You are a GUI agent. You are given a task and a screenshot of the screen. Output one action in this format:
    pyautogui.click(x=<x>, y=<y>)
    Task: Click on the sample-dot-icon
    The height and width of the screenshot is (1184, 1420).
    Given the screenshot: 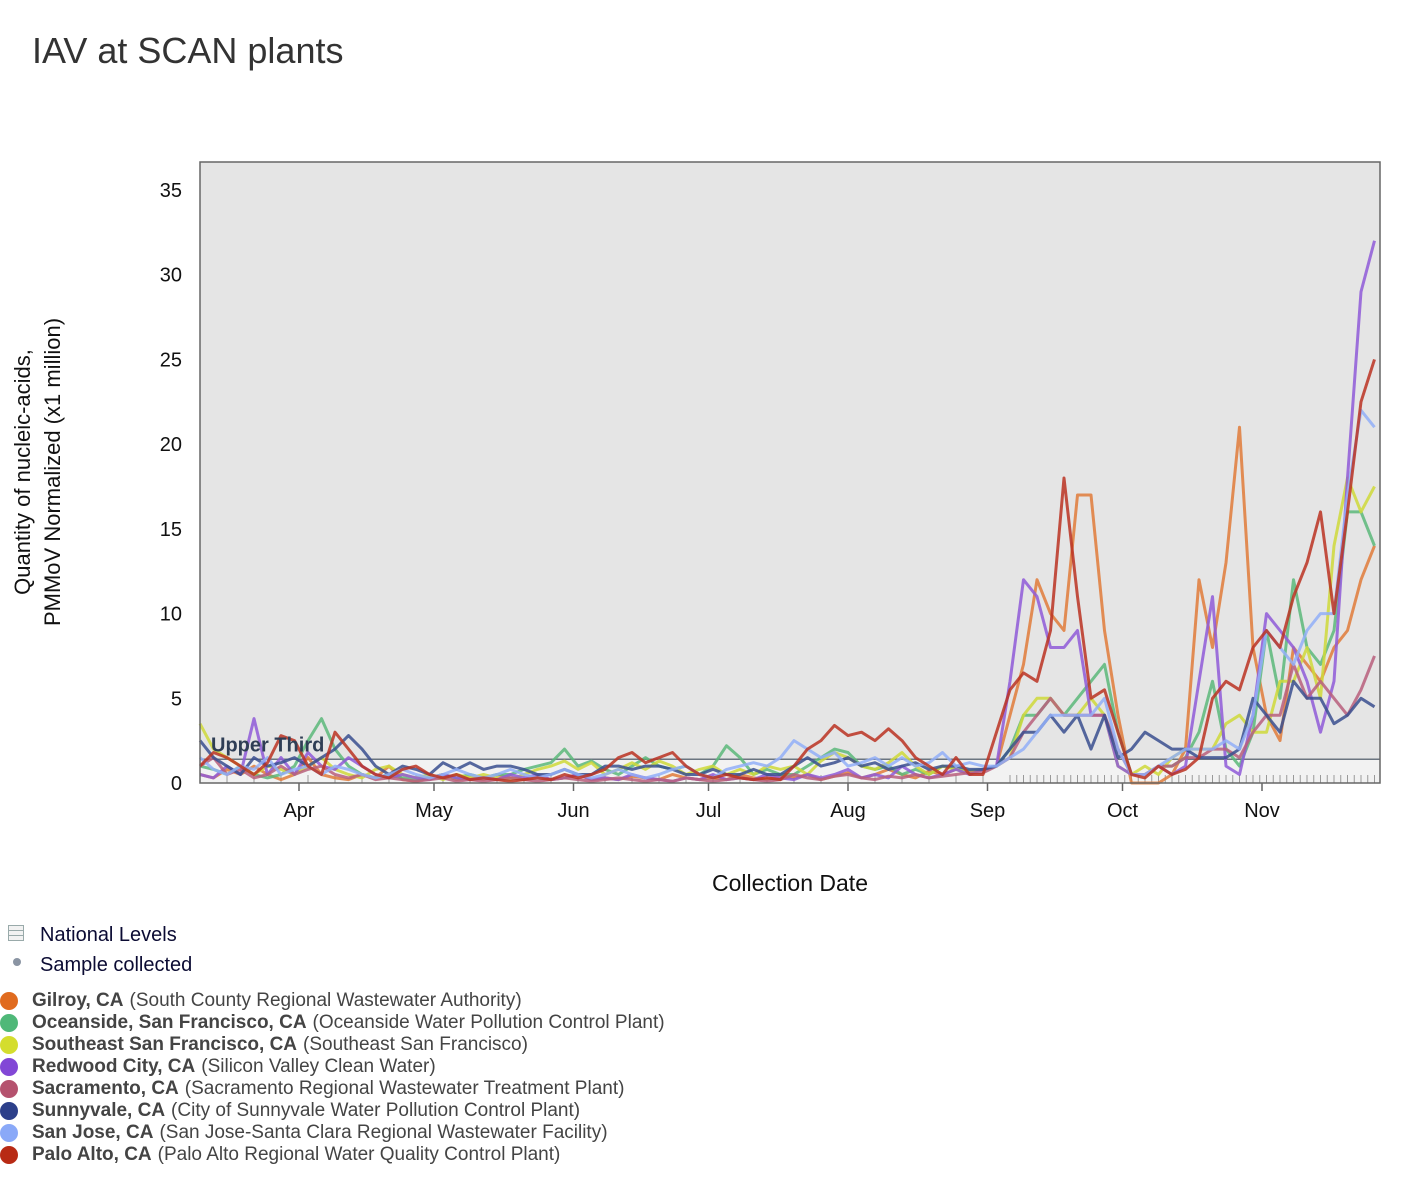 What is the action you would take?
    pyautogui.click(x=20, y=965)
    